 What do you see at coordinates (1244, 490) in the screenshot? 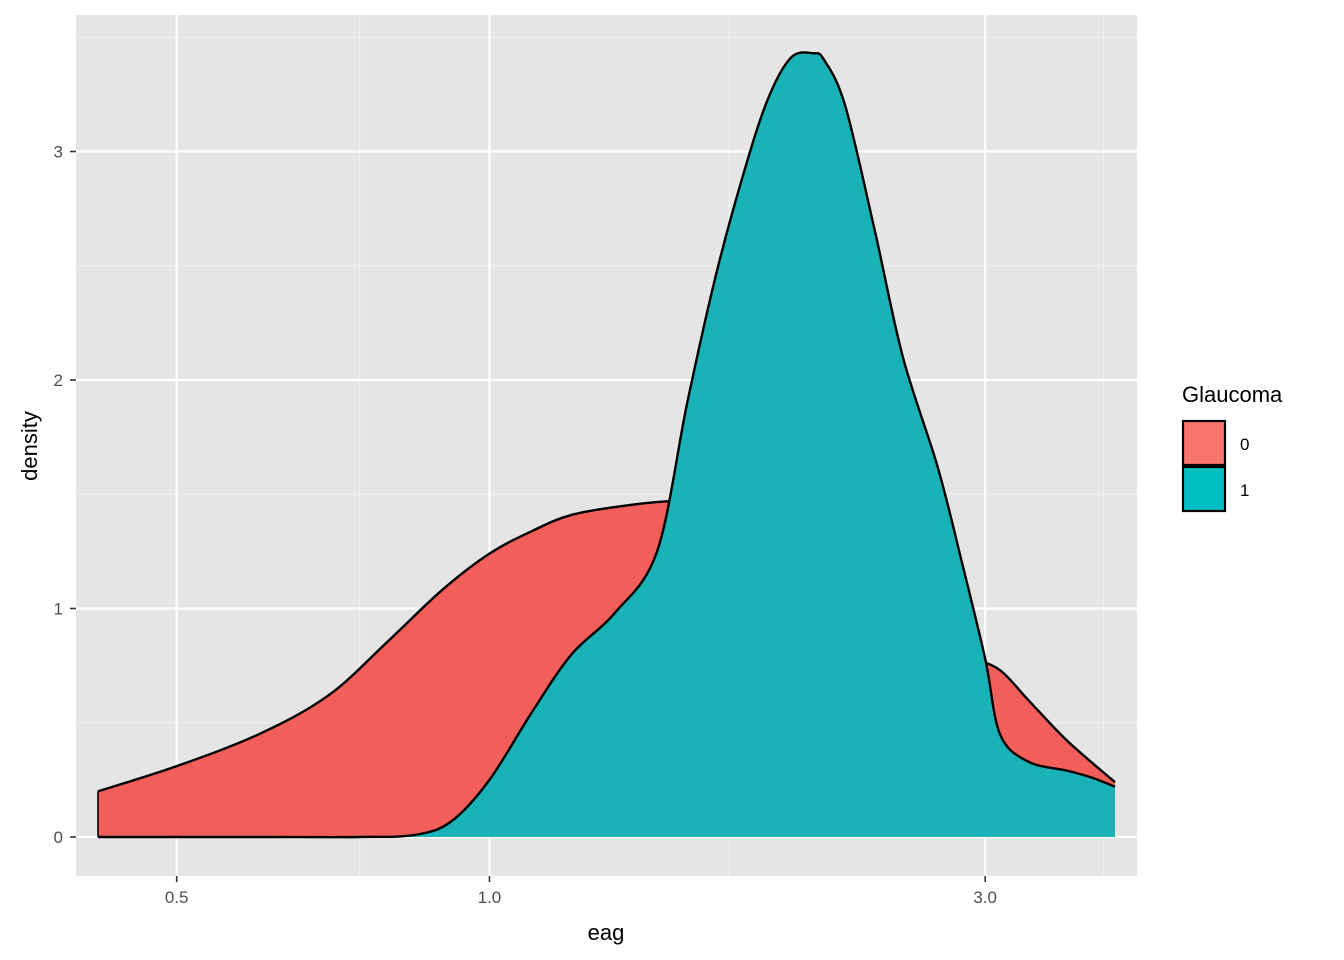
I see `legend-label-1: 1` at bounding box center [1244, 490].